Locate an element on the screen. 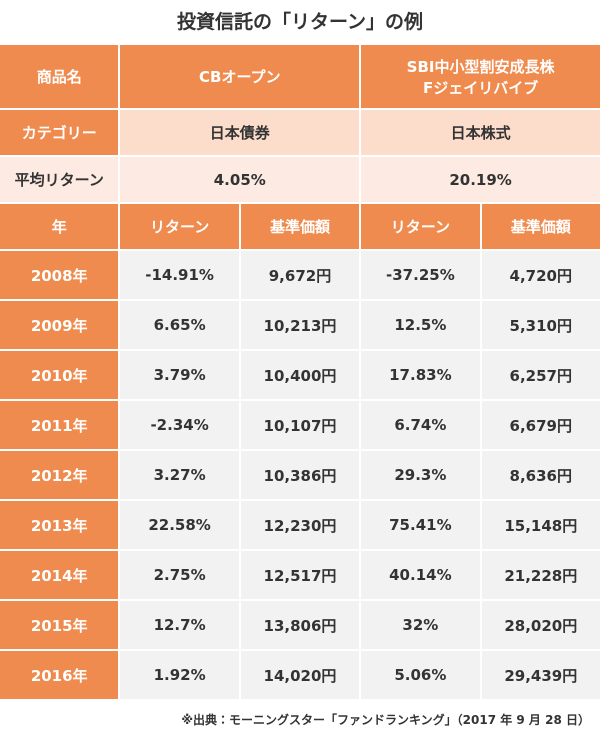 The image size is (600, 747). year: 2010年 is located at coordinates (59, 375).